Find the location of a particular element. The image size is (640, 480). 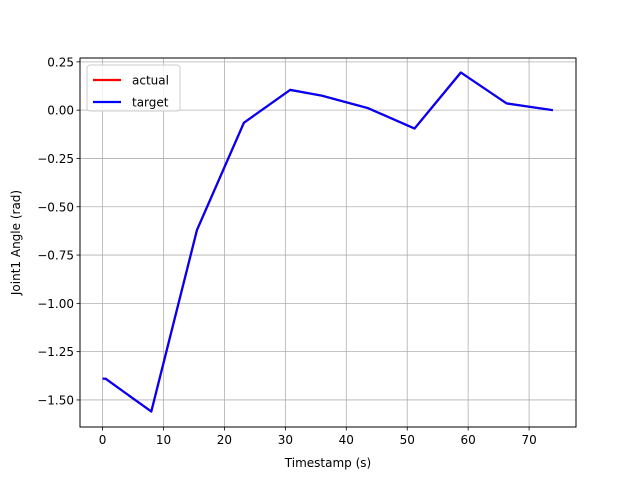

y-axis-label: Joint1 Angle (rad) is located at coordinates (16, 243).